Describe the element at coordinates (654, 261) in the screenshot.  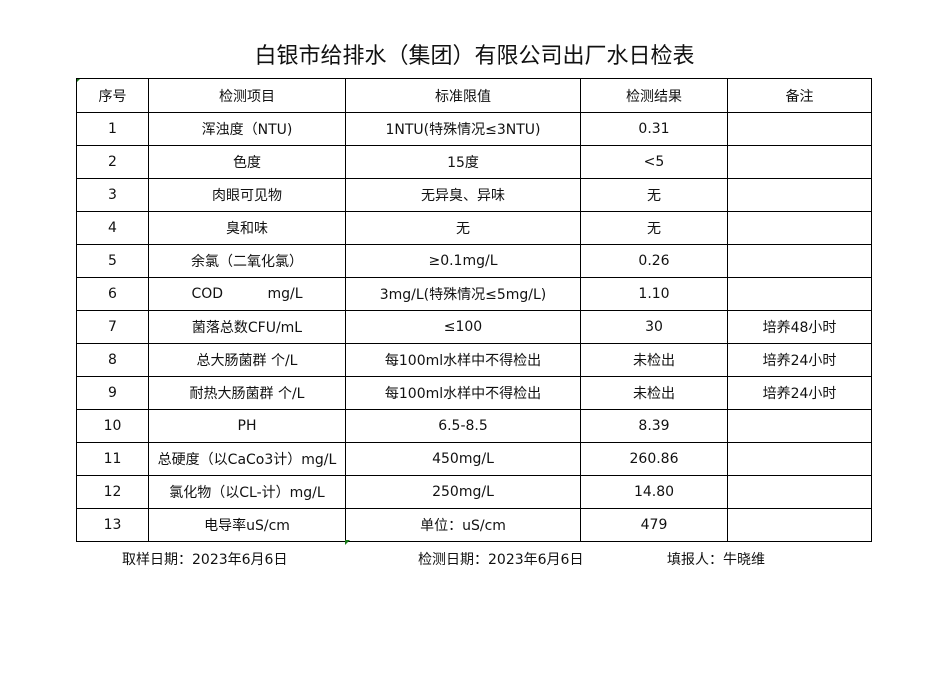
I see `col-result: 0.26` at that location.